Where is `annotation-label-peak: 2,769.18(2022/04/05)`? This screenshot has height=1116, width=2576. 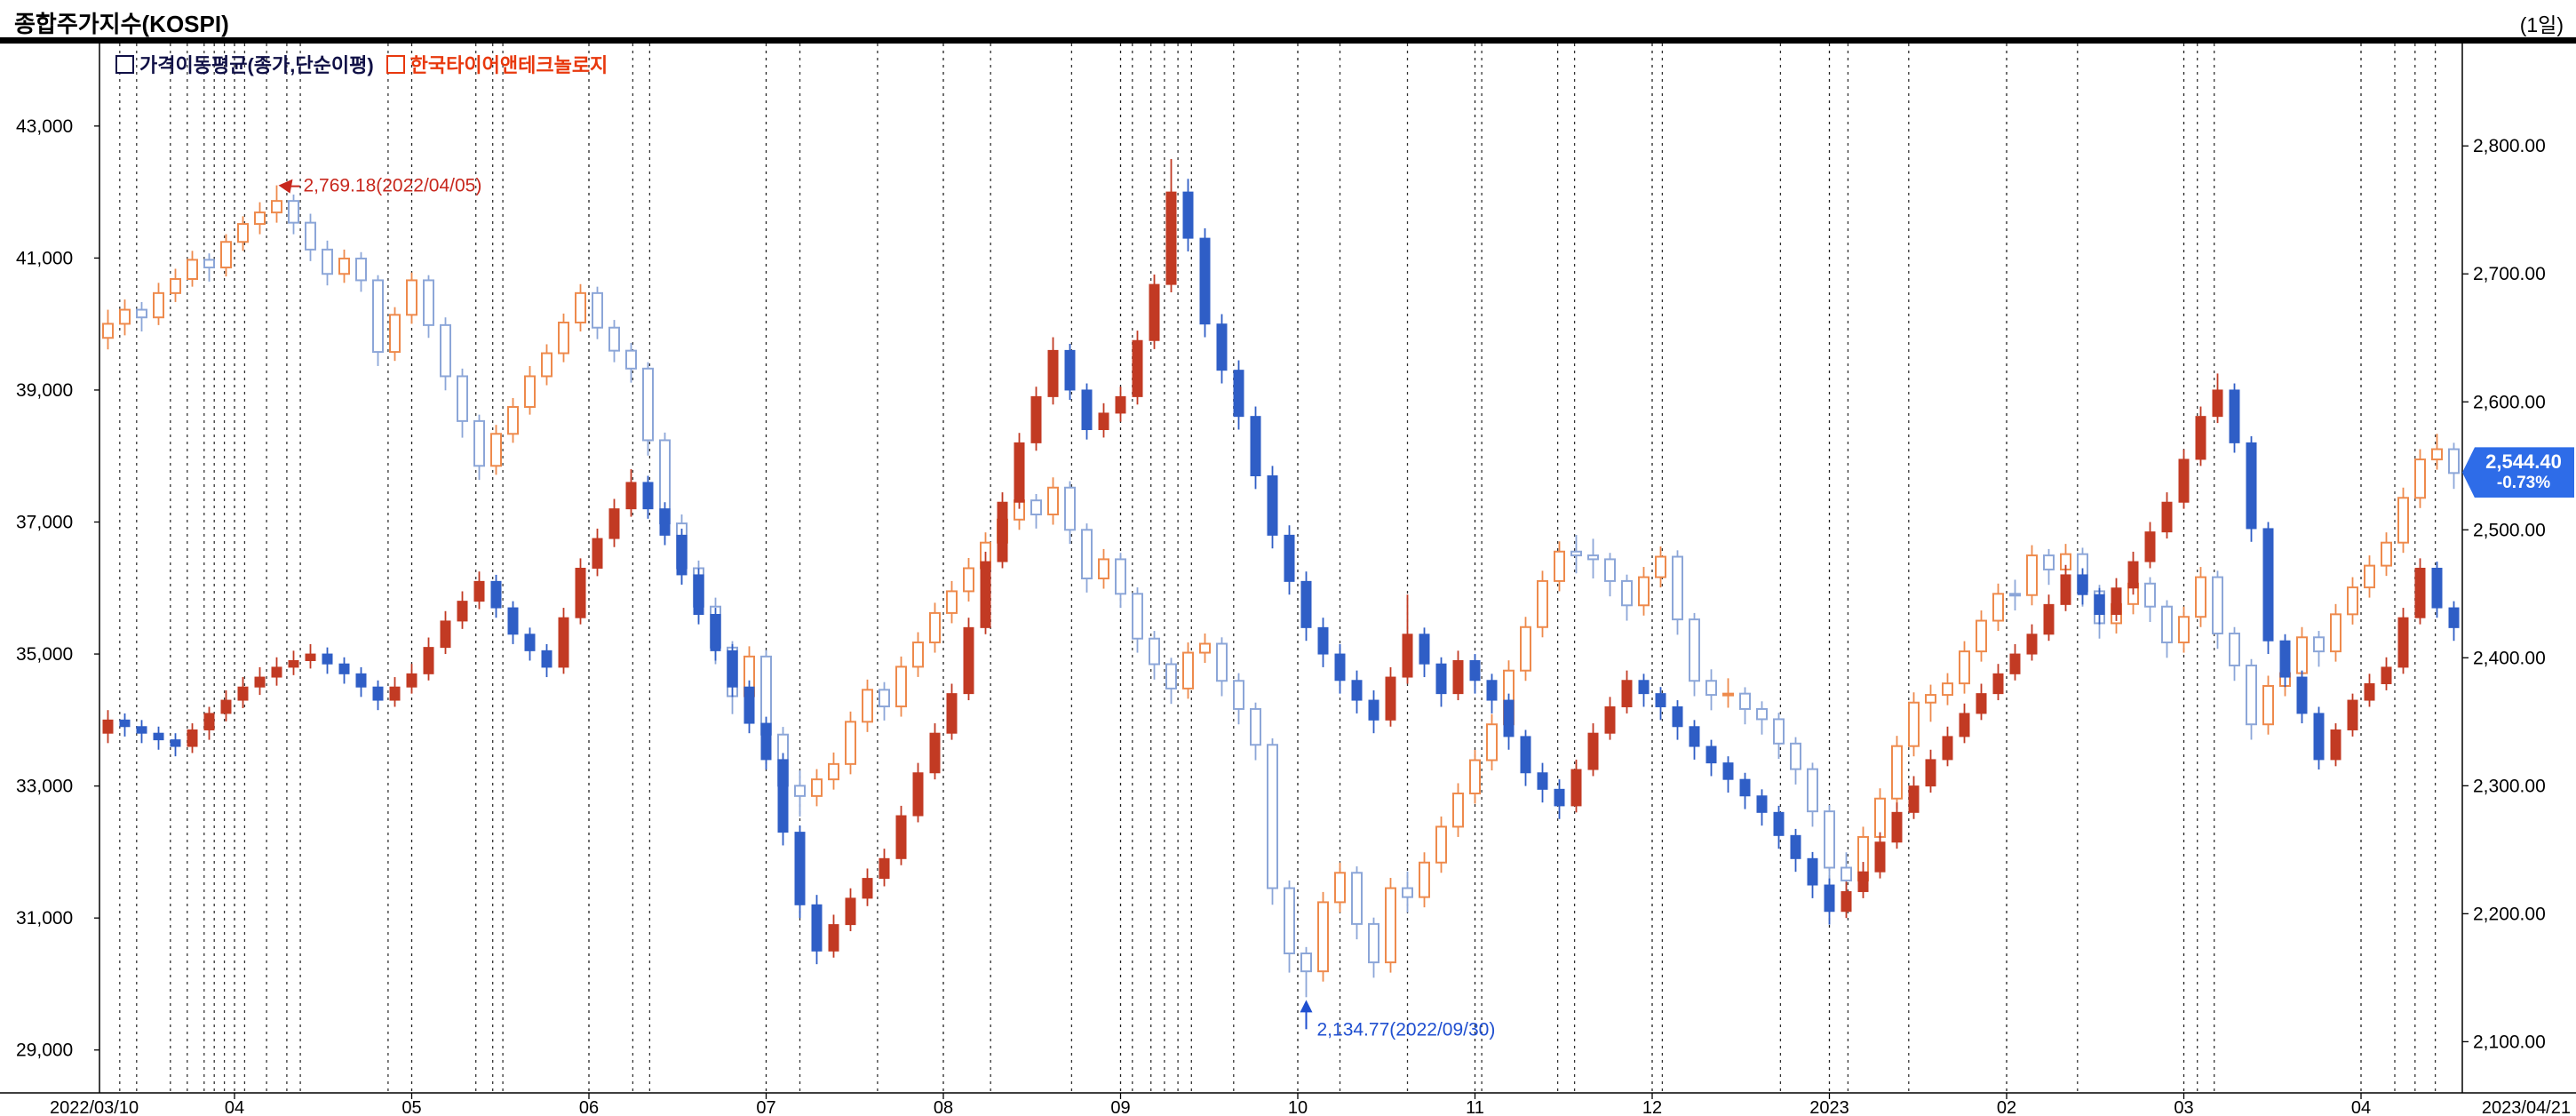
annotation-label-peak: 2,769.18(2022/04/05) is located at coordinates (393, 186).